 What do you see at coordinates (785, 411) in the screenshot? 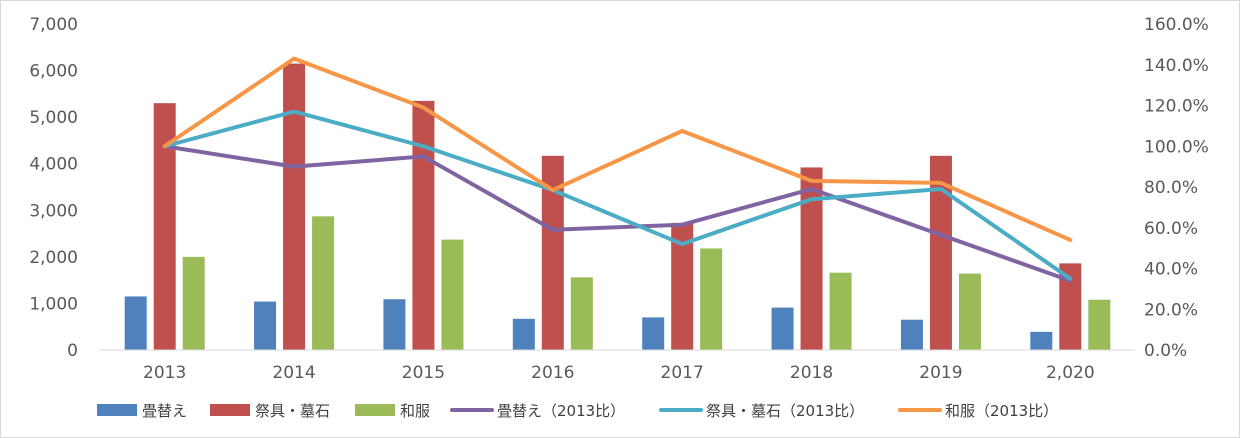
I see `legend-label: 祭具・墓石（2013比）` at bounding box center [785, 411].